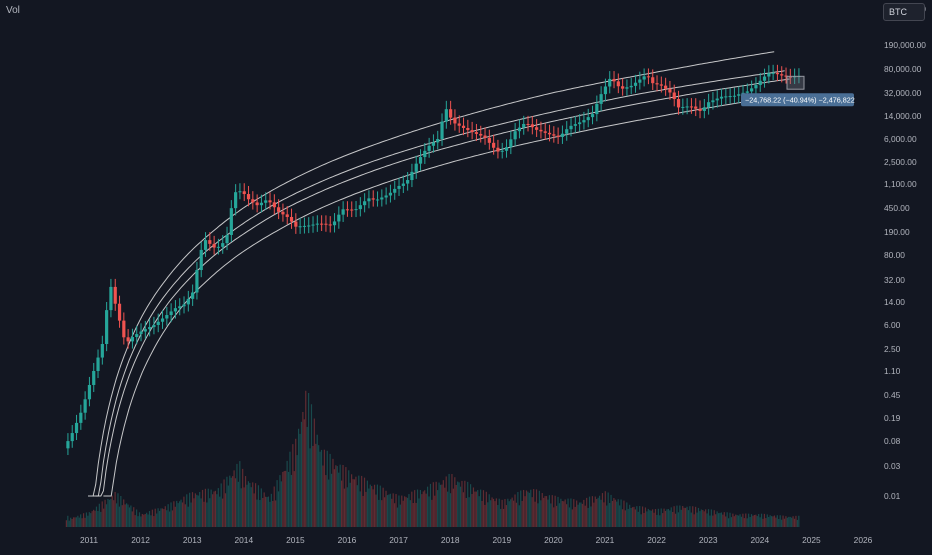 The height and width of the screenshot is (555, 932). I want to click on measure-tool: −24,768.22 (−40.94%) −2,476,822, so click(798, 91).